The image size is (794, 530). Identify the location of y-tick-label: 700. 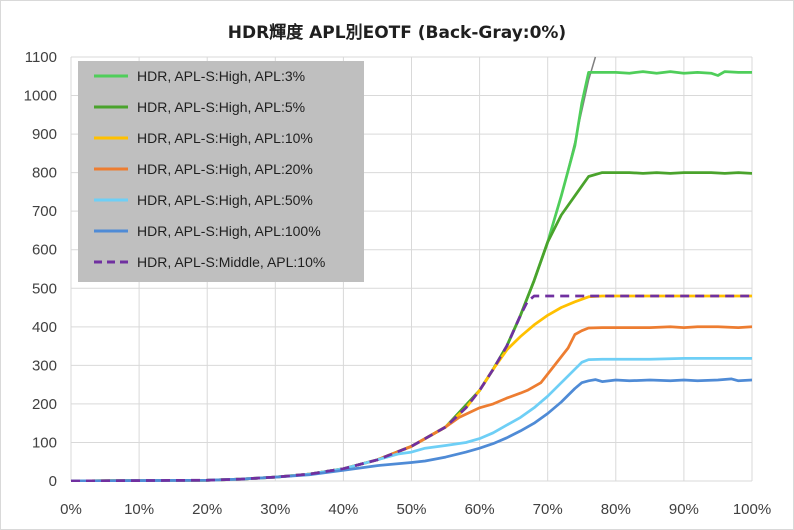
(44, 211).